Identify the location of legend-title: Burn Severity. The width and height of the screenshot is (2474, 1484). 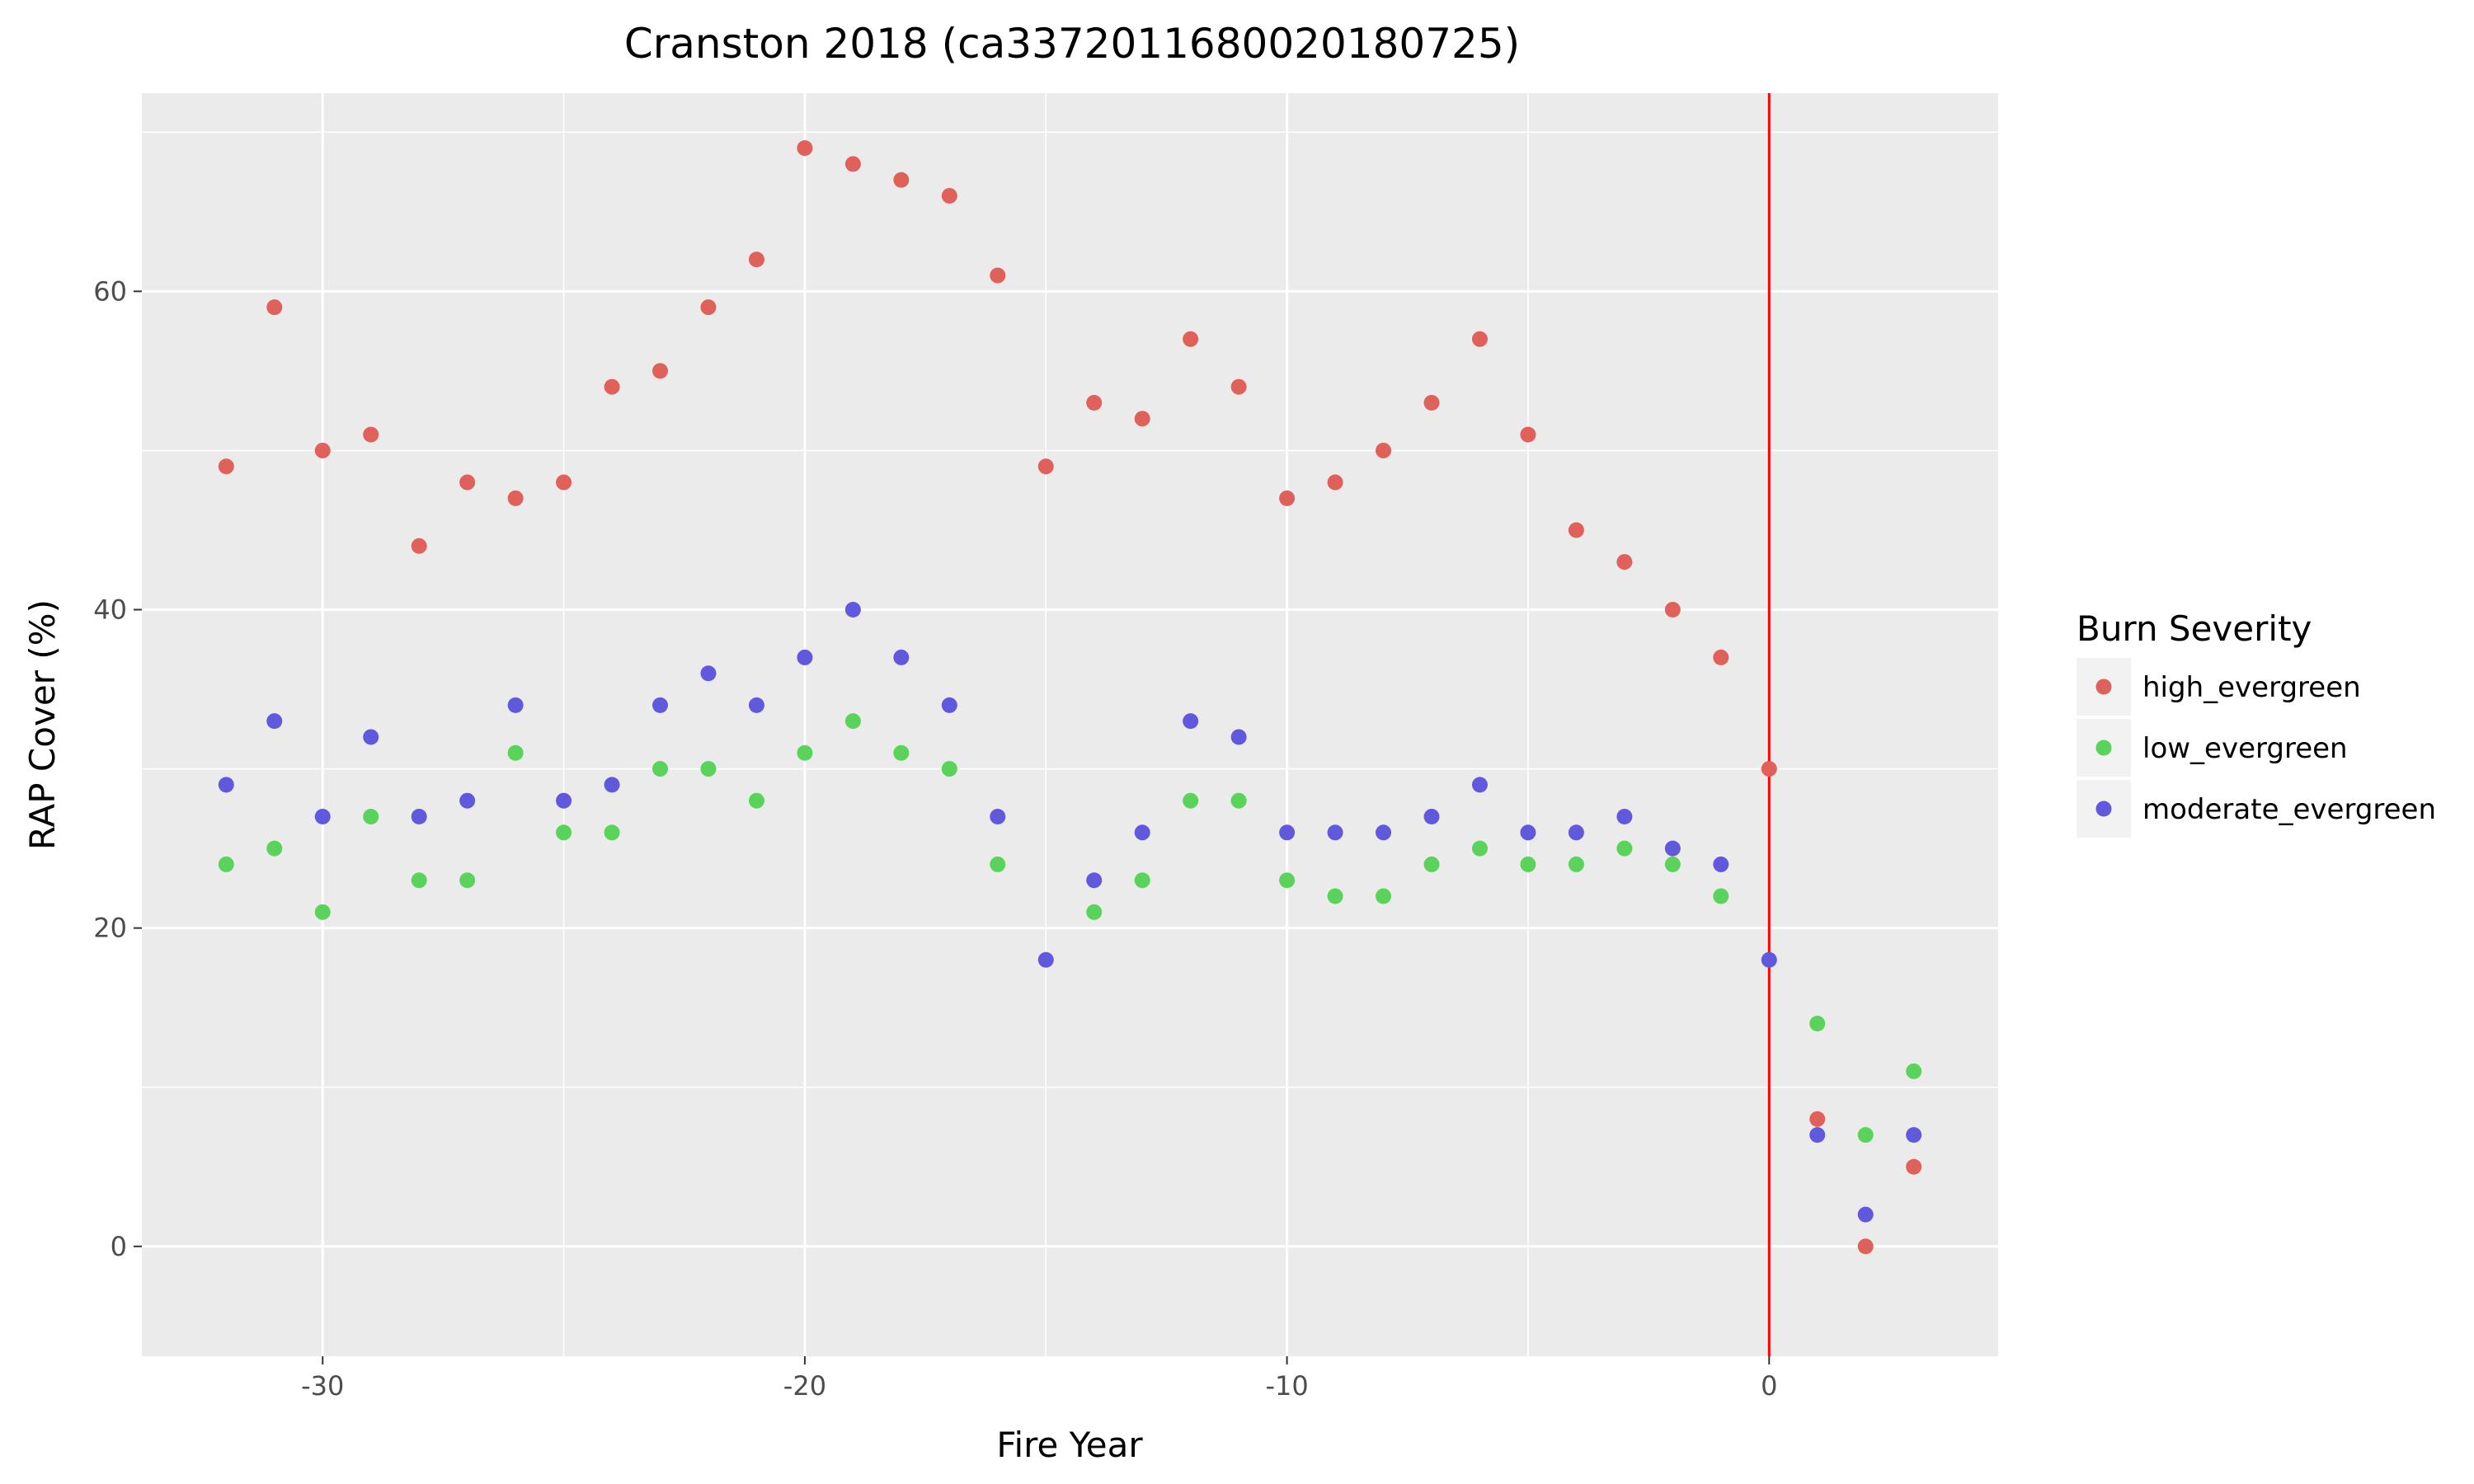
(2194, 628).